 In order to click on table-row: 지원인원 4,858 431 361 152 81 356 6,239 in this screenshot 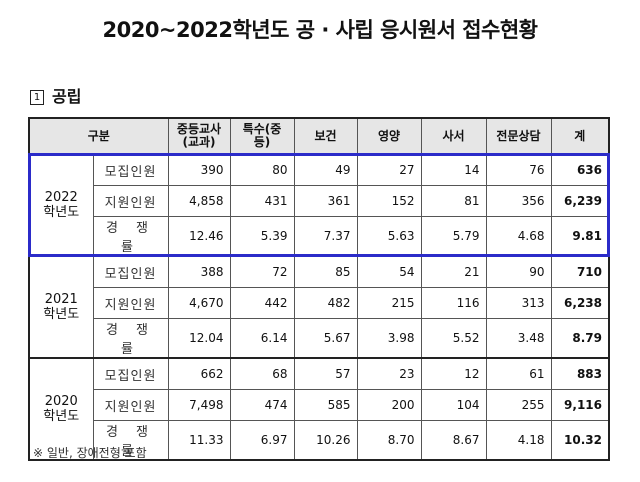, I will do `click(319, 201)`.